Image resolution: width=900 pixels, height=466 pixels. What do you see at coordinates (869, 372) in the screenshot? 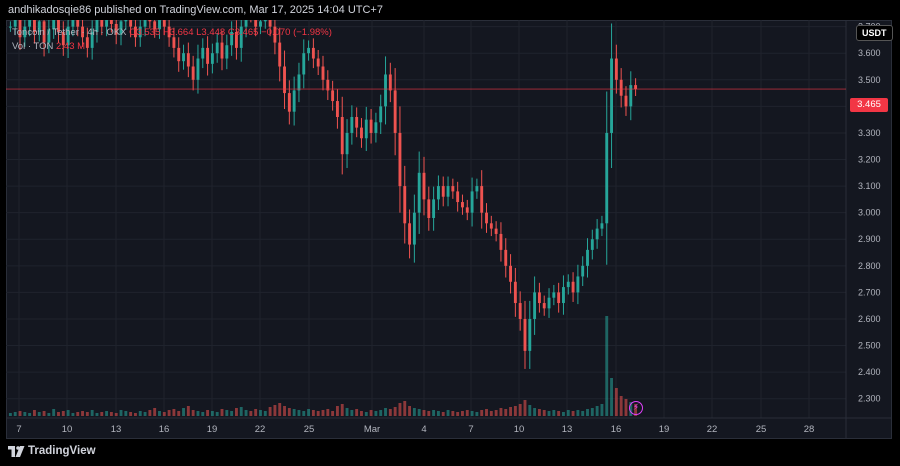
I see `price-tick-label: 2.400` at bounding box center [869, 372].